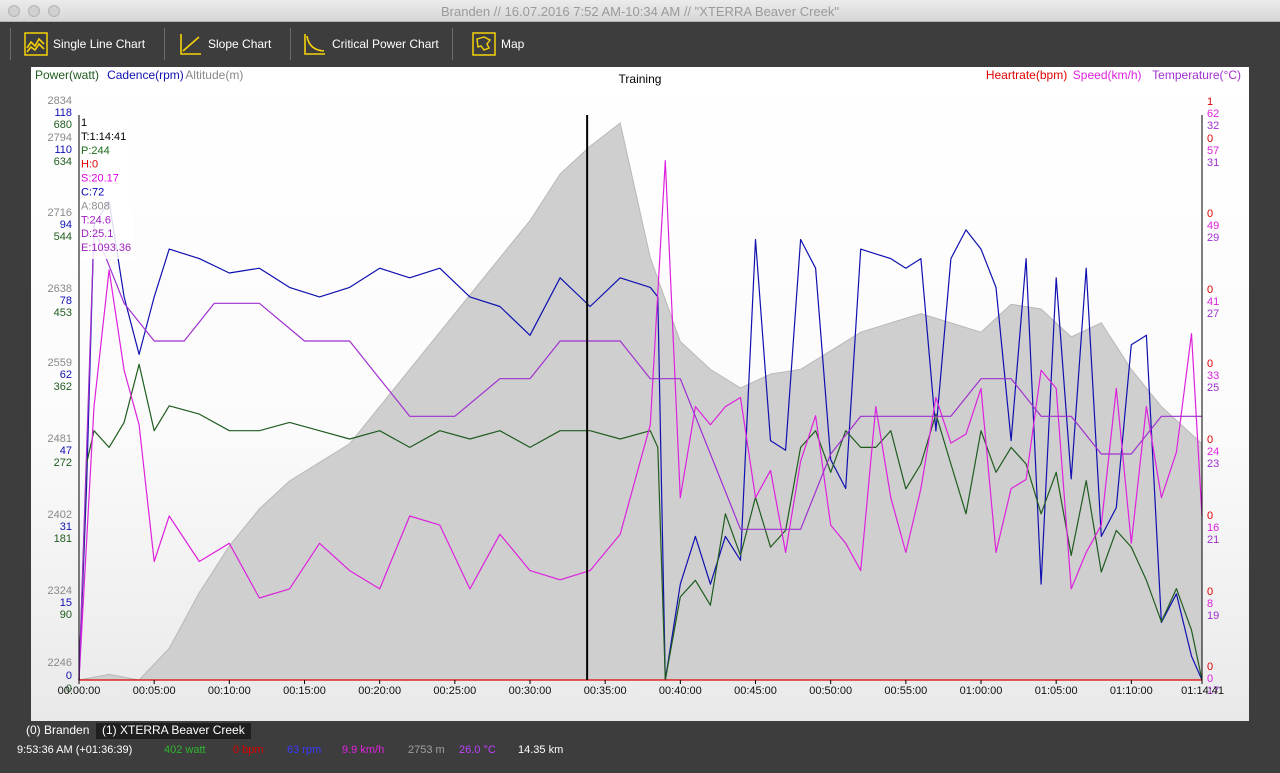 The width and height of the screenshot is (1280, 773). I want to click on cadence-tick-label: 15, so click(66, 603).